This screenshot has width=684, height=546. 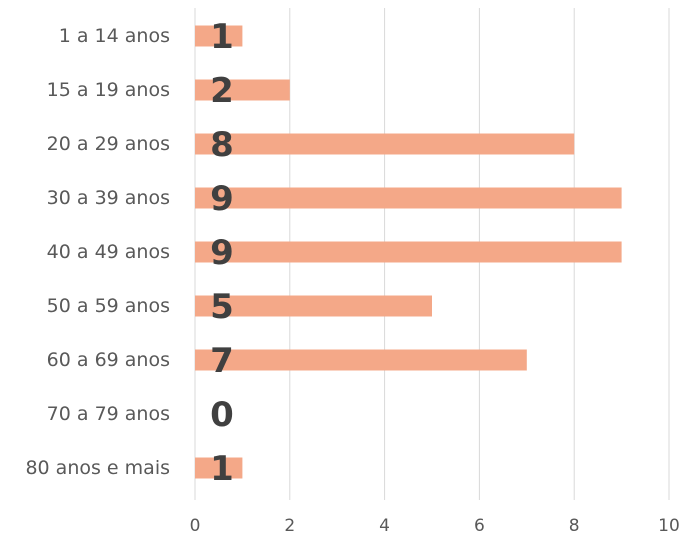 I want to click on data-label: 2, so click(x=222, y=91).